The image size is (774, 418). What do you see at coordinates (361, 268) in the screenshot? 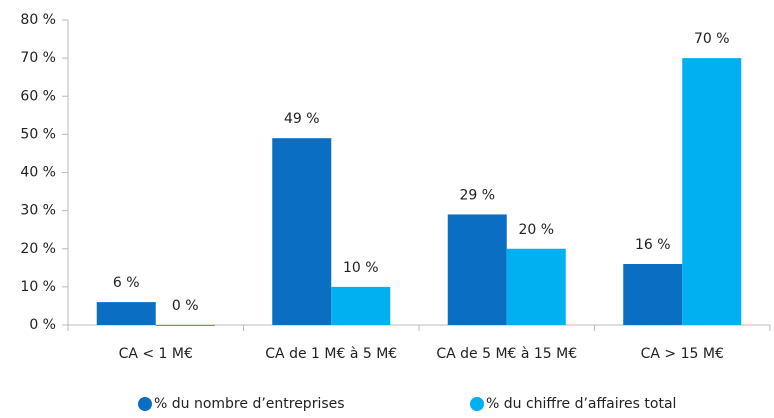
I see `value-label: 10 %` at bounding box center [361, 268].